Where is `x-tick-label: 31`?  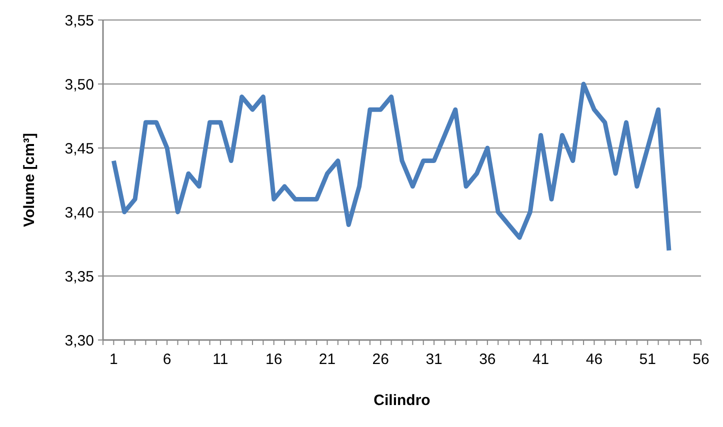
x-tick-label: 31 is located at coordinates (434, 359).